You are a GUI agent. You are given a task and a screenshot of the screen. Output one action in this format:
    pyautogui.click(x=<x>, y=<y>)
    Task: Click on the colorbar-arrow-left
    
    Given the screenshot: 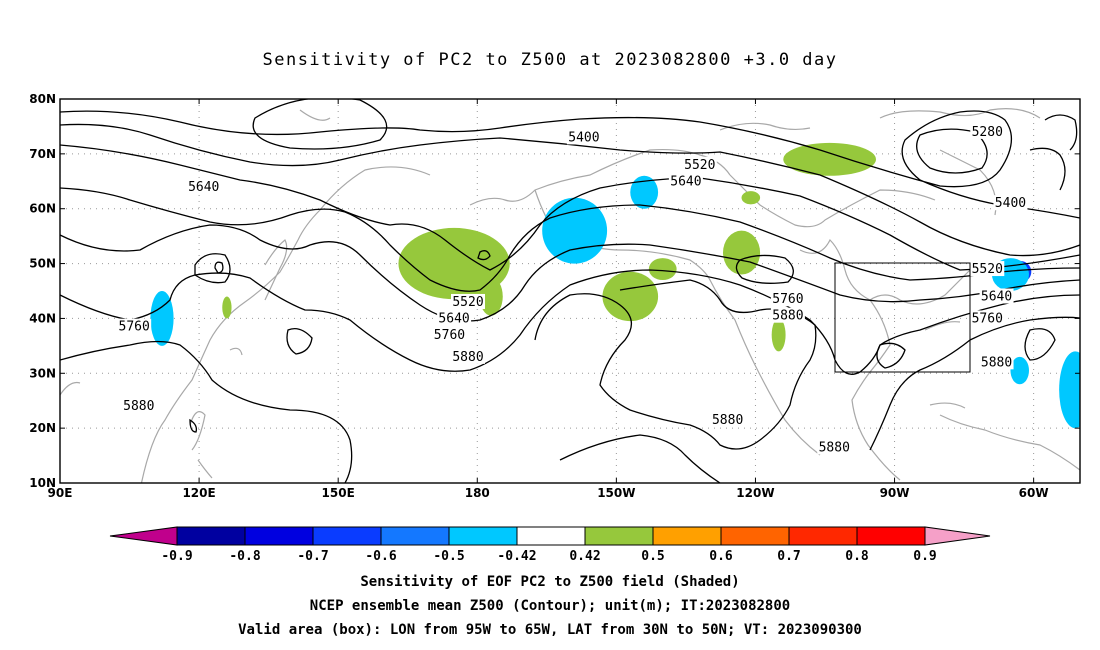 What is the action you would take?
    pyautogui.click(x=143, y=536)
    